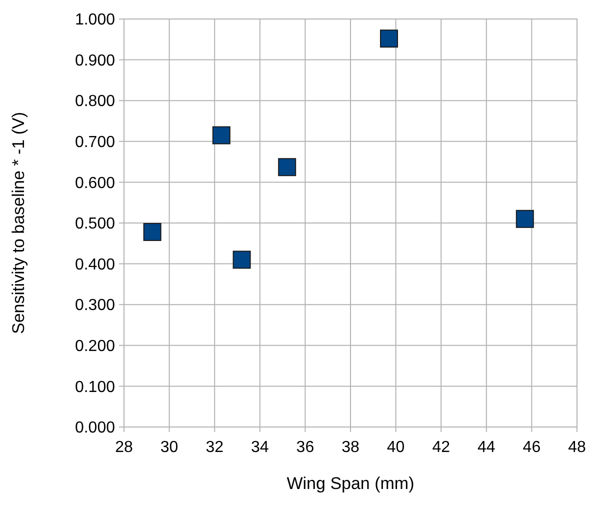  What do you see at coordinates (124, 447) in the screenshot?
I see `x-tick-label: 28` at bounding box center [124, 447].